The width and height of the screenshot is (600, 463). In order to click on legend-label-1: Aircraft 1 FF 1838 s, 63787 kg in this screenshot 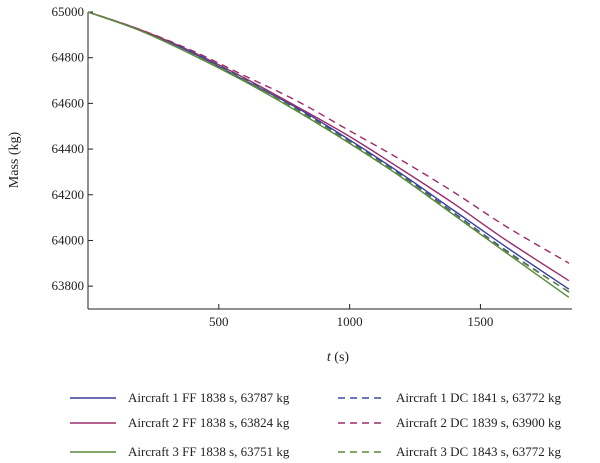, I will do `click(209, 397)`.